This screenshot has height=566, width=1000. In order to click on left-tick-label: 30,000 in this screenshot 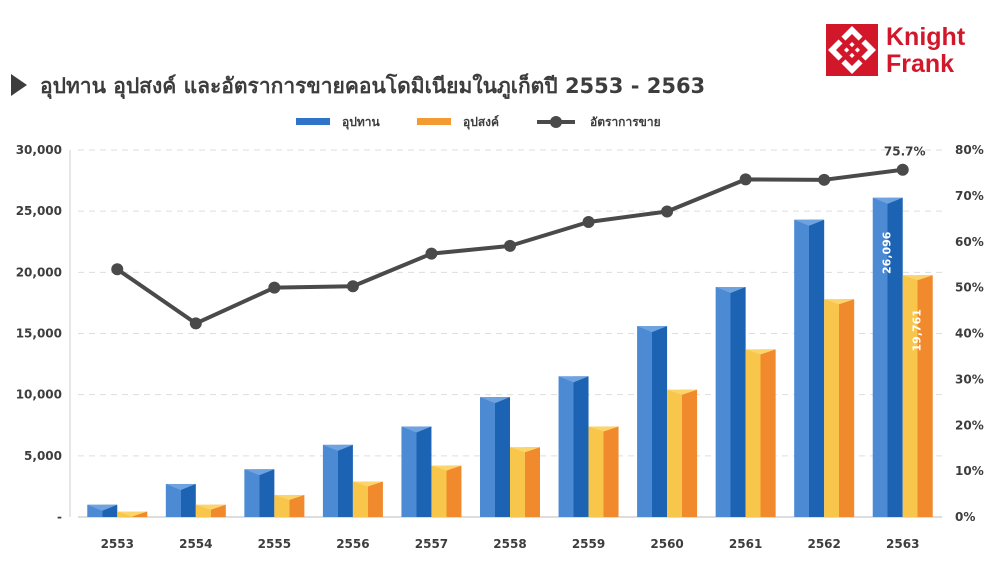, I will do `click(39, 150)`.